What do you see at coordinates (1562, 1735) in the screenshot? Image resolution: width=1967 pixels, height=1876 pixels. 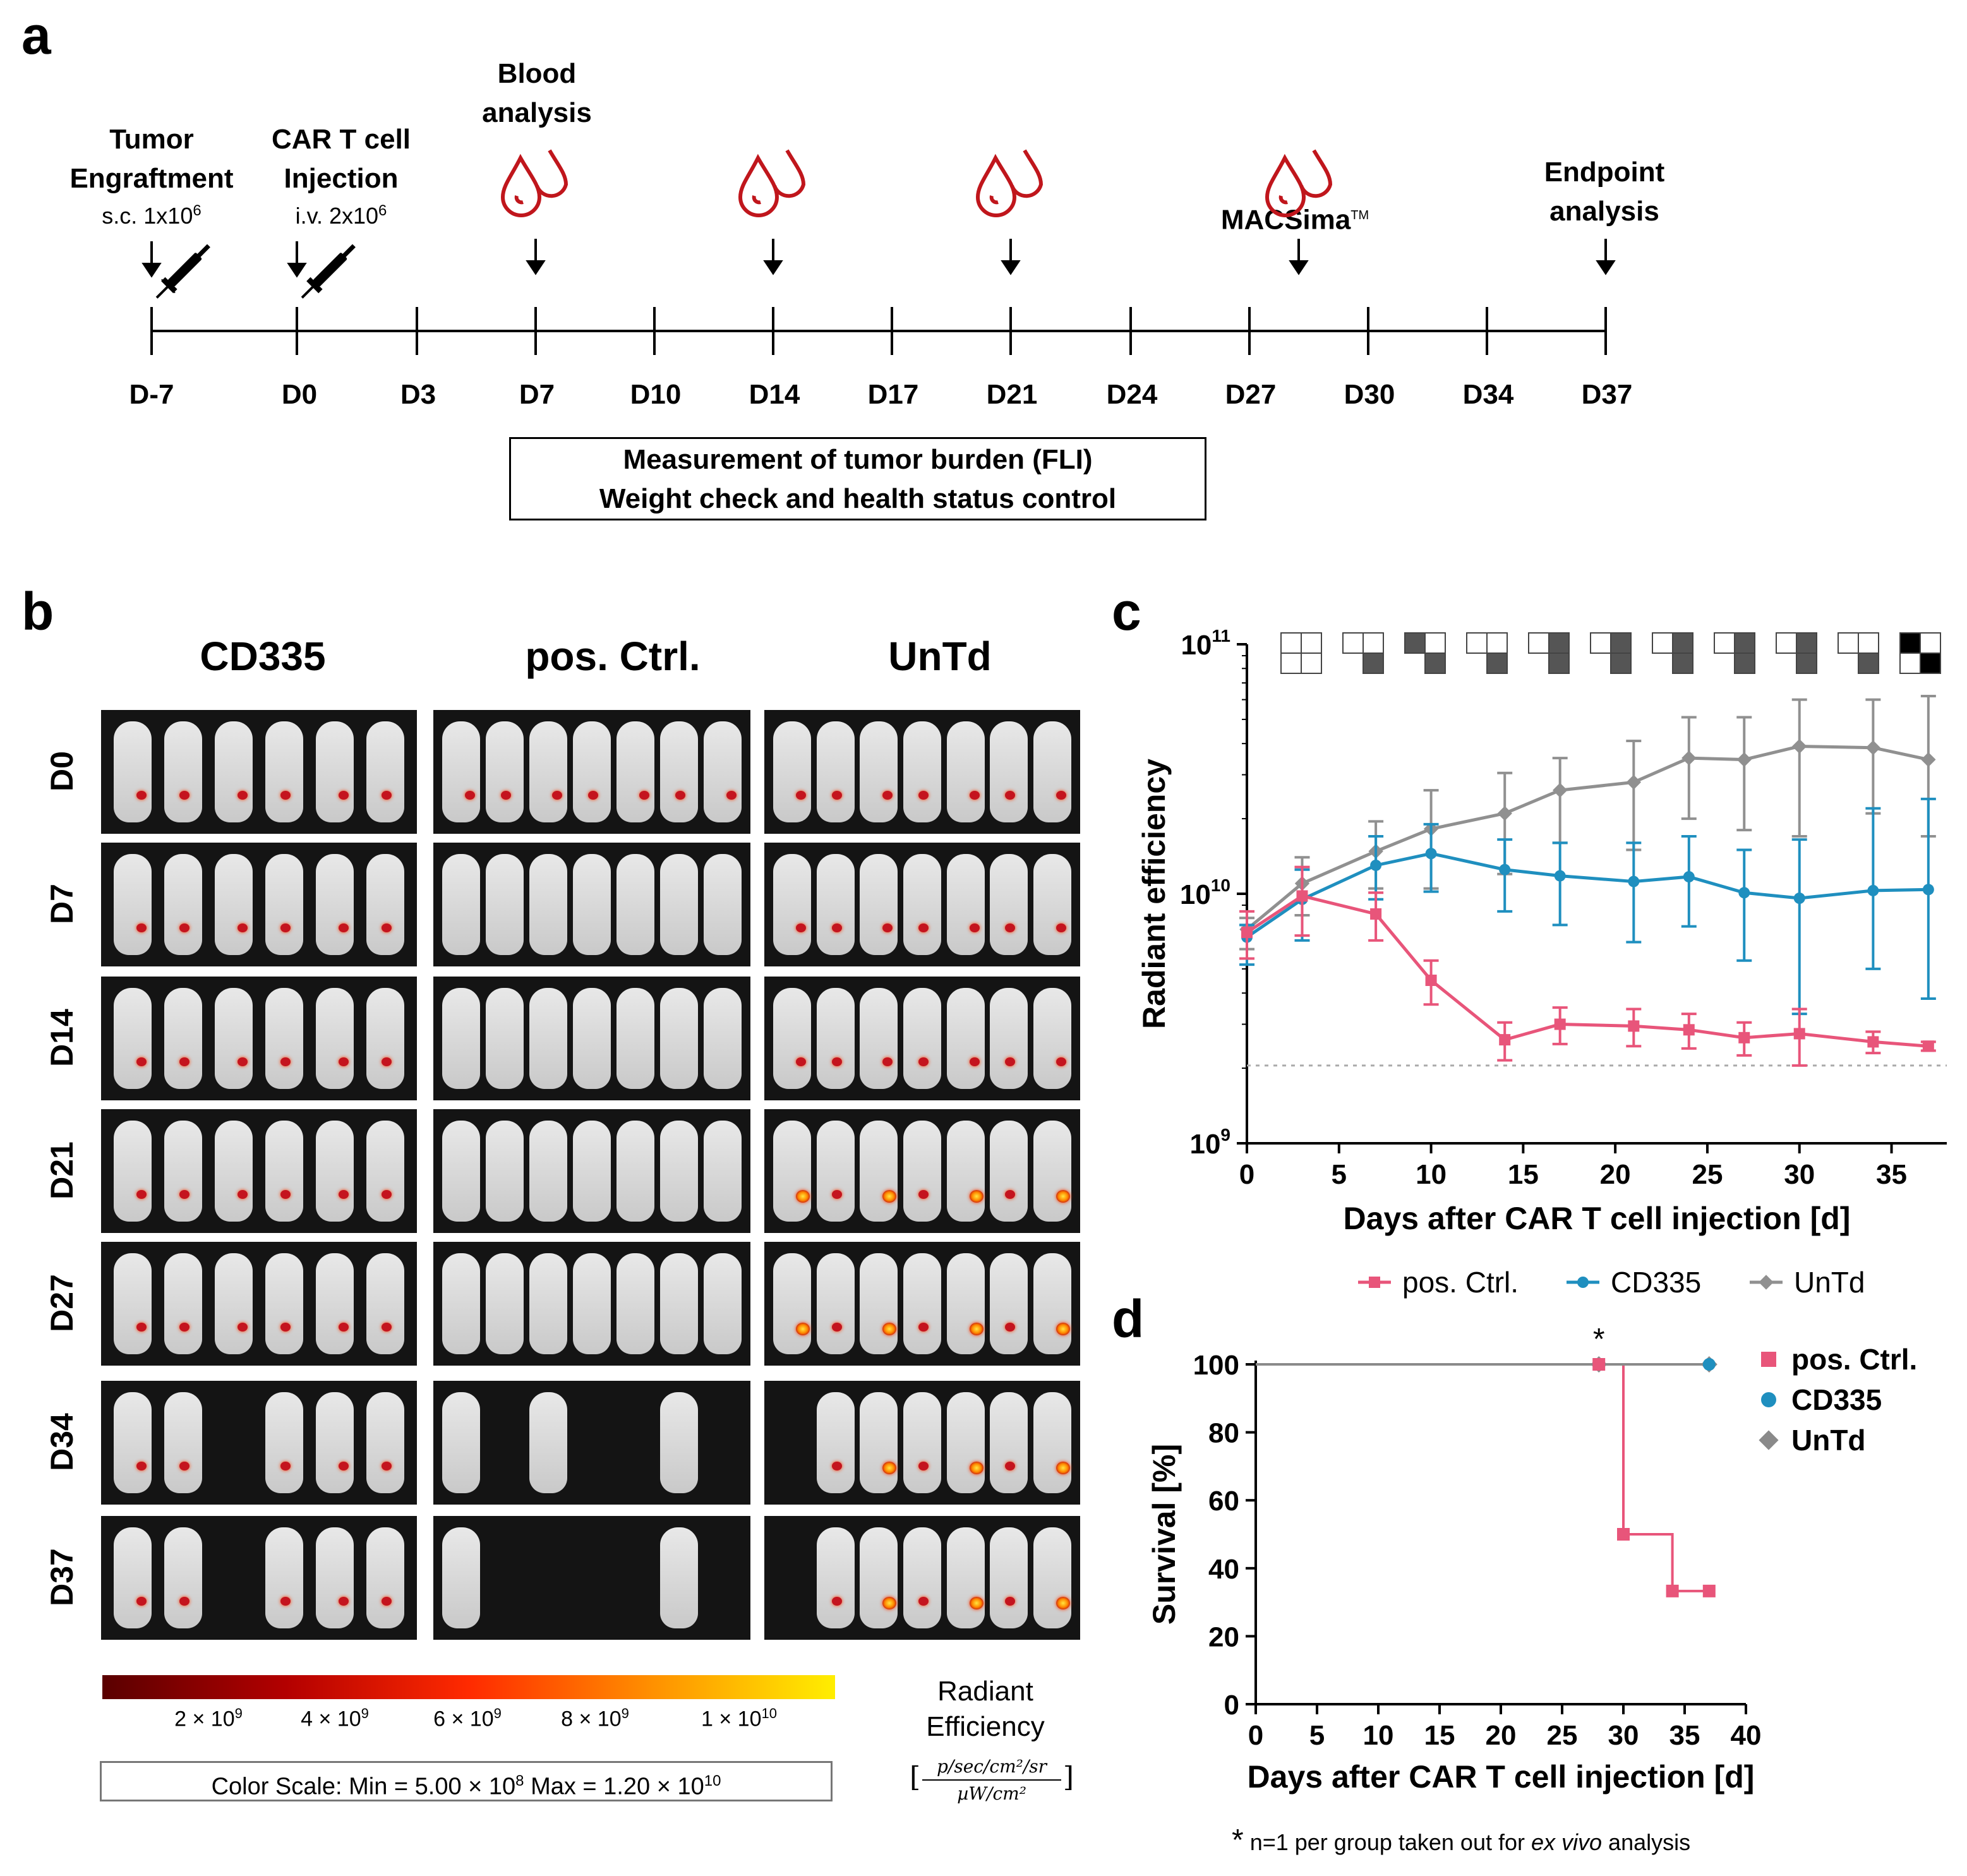 I see `x-tick-label: 25` at bounding box center [1562, 1735].